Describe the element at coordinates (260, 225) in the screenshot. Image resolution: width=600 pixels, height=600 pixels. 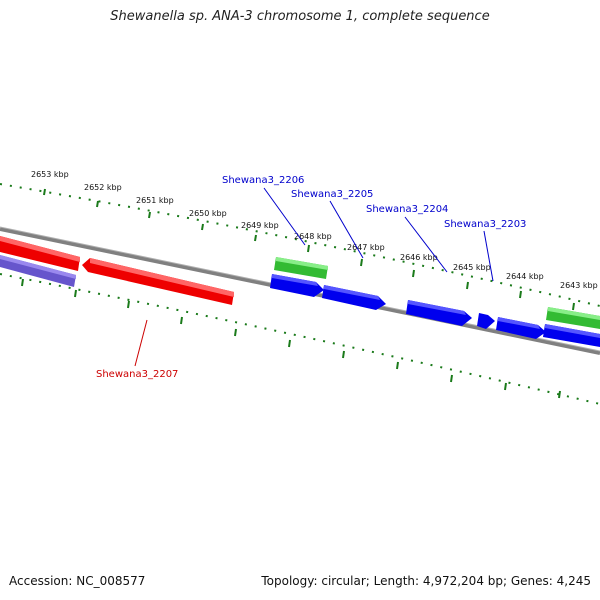
I see `scale-label: 2649 kbp` at that location.